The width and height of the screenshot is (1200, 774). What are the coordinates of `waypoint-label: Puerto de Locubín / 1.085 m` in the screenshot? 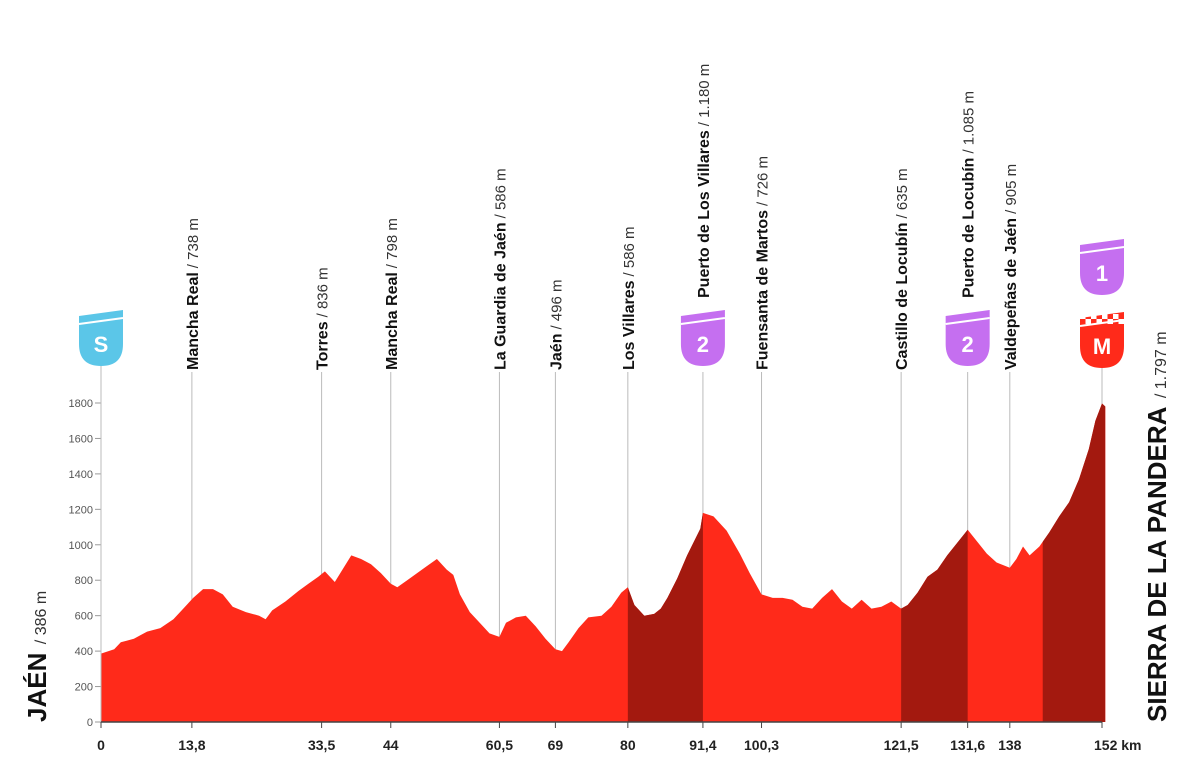 It's located at (969, 194).